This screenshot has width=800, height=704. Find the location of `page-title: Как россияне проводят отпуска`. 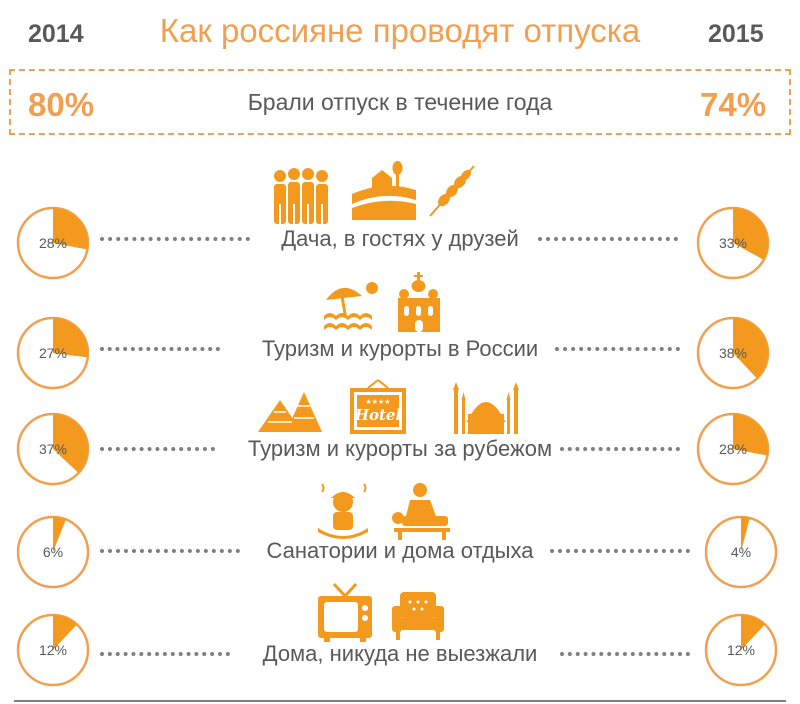

page-title: Как россияне проводят отпуска is located at coordinates (400, 30).